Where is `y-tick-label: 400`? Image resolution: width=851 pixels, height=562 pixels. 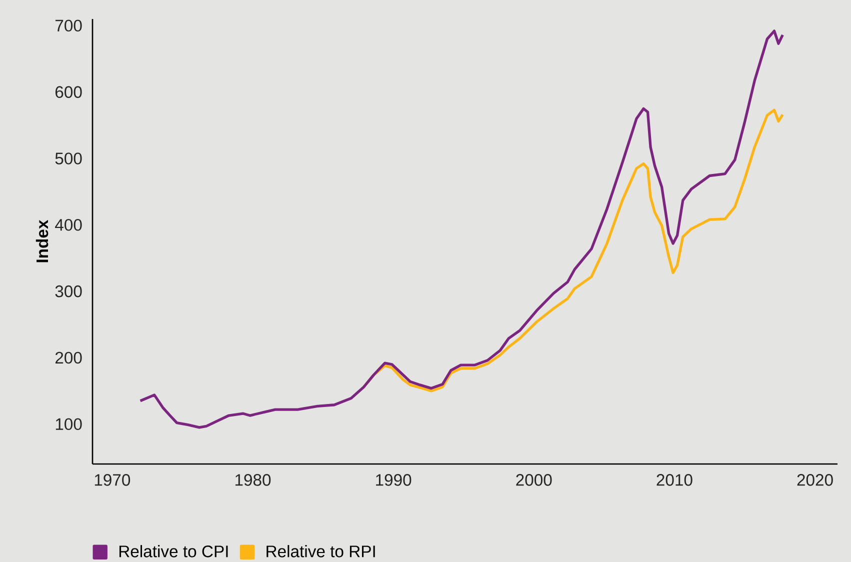
y-tick-label: 400 is located at coordinates (68, 225).